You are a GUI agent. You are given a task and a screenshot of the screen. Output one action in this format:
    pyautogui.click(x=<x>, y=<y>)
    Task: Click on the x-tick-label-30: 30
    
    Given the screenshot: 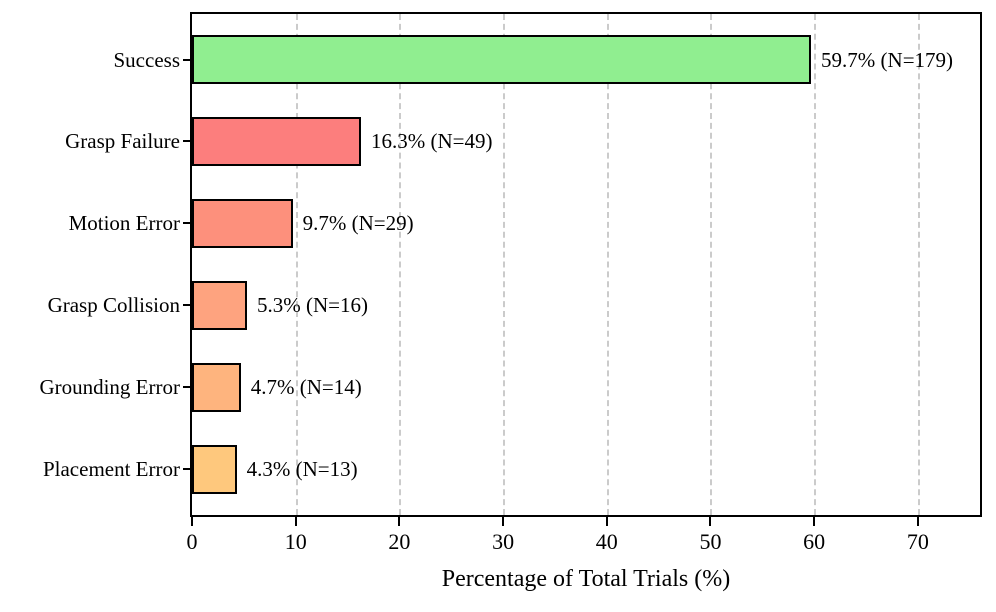 What is the action you would take?
    pyautogui.click(x=503, y=541)
    